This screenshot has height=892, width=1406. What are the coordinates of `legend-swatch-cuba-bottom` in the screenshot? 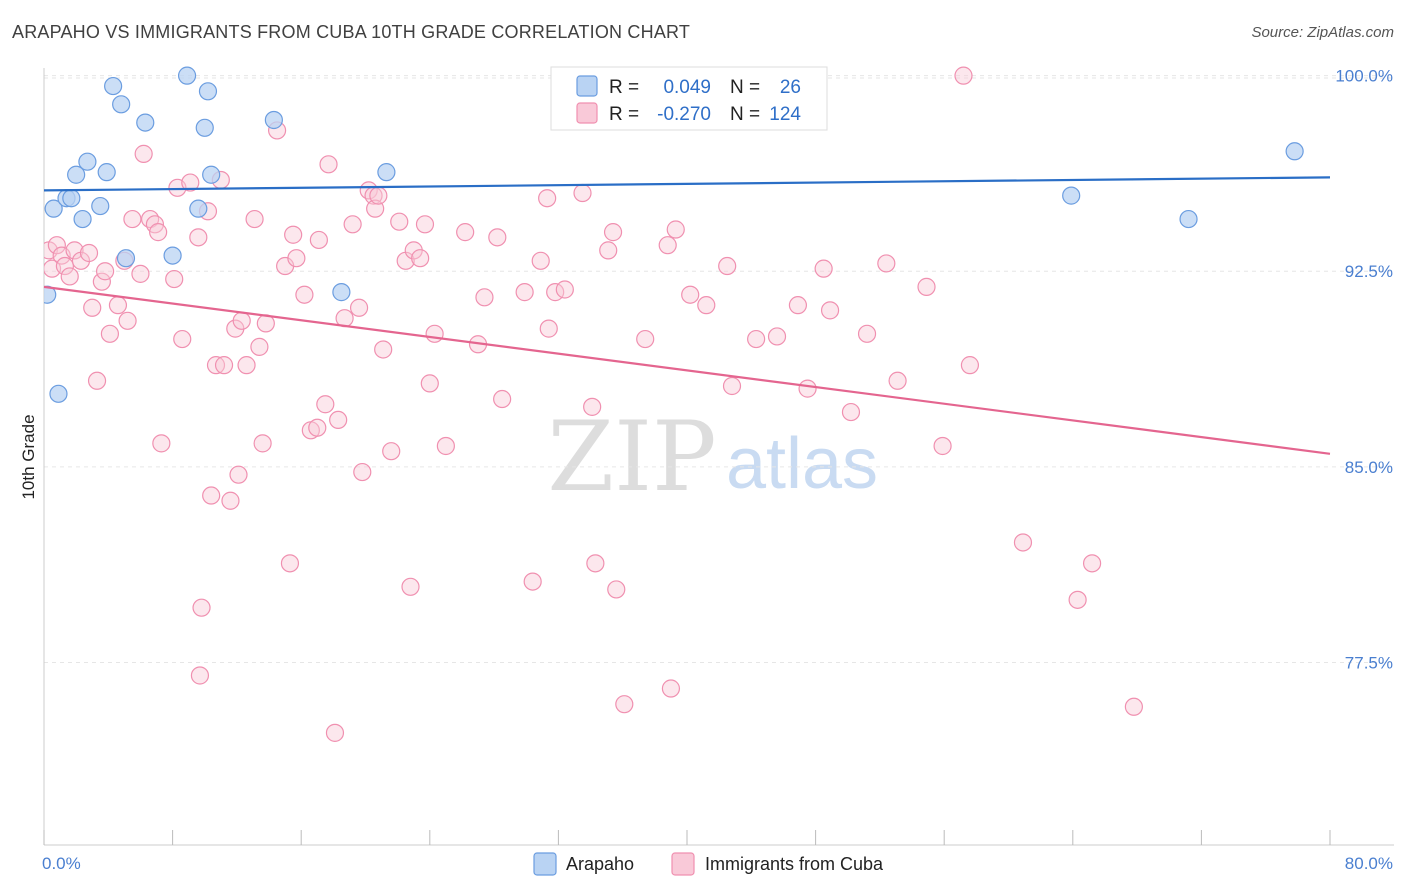 It's located at (683, 864).